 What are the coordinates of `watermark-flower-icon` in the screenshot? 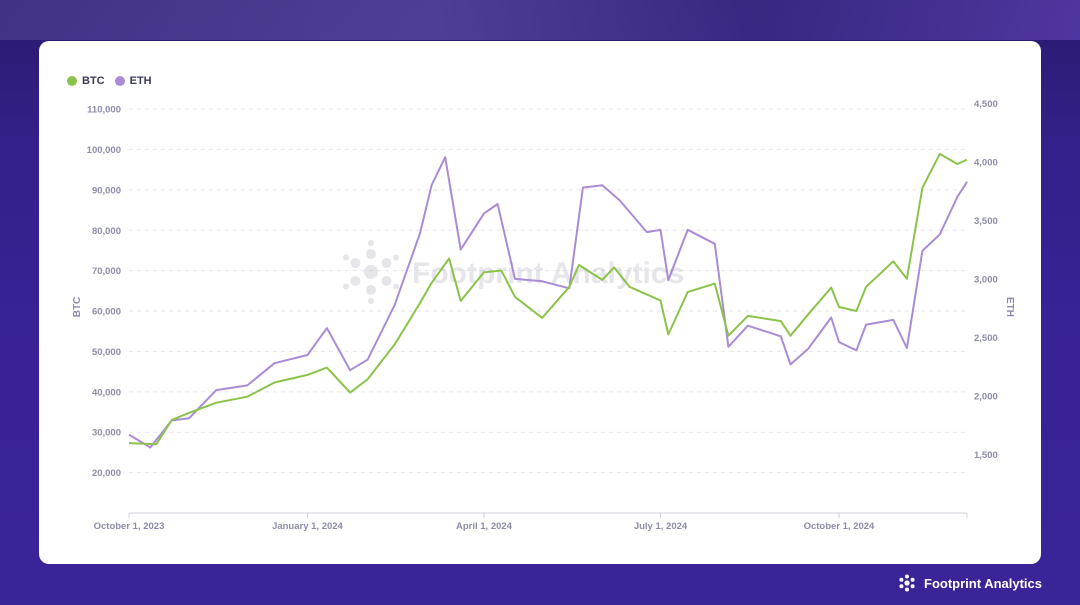 It's located at (371, 272).